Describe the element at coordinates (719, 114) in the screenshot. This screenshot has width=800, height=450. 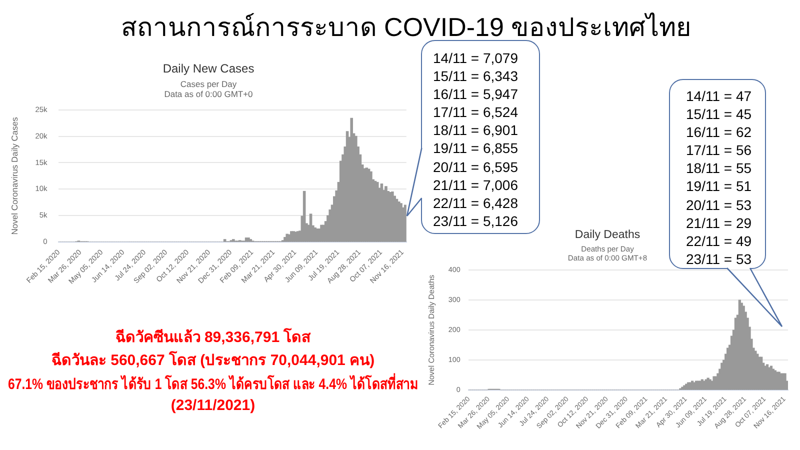
I see `text: 15/11 = 45` at that location.